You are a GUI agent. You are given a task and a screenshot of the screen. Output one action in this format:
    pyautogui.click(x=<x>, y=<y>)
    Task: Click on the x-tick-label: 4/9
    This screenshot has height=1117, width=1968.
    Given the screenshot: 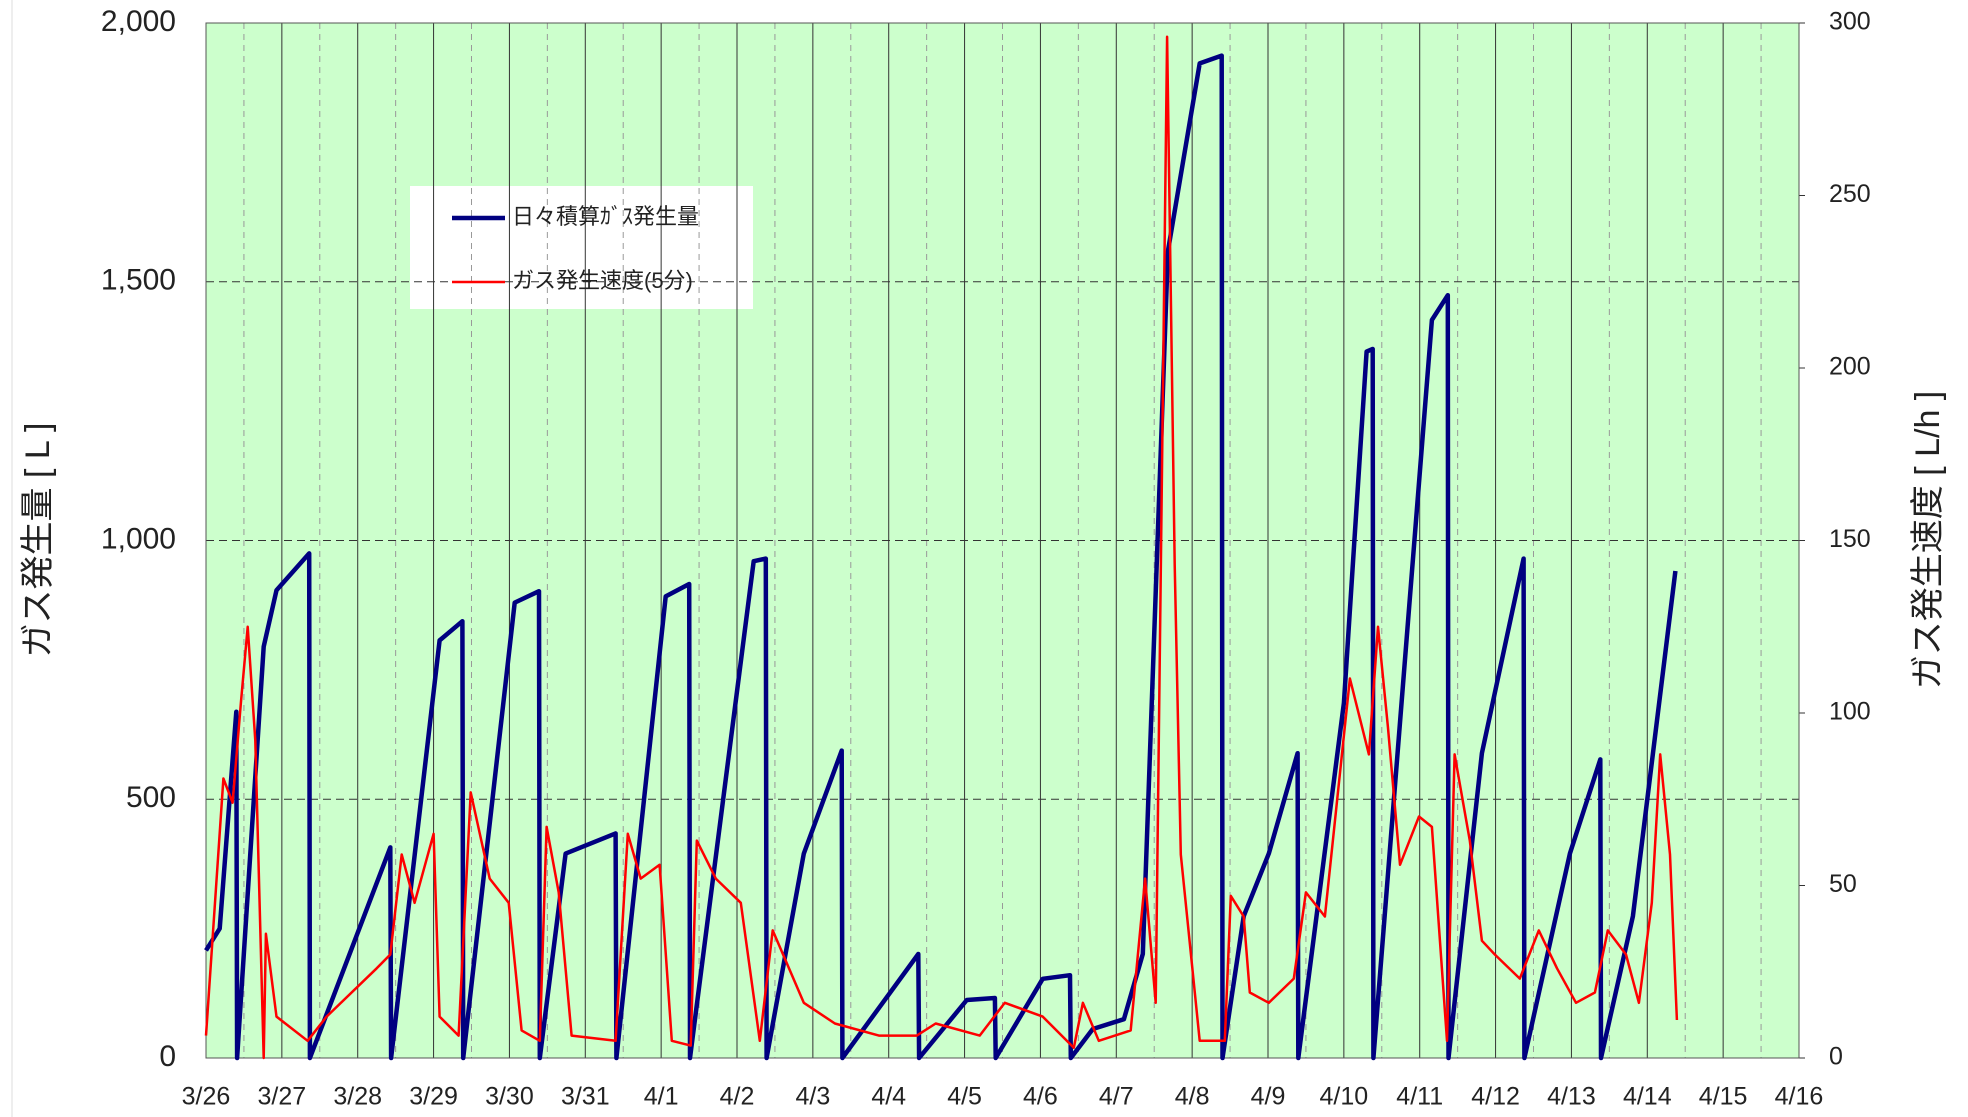 What is the action you would take?
    pyautogui.click(x=1268, y=1097)
    